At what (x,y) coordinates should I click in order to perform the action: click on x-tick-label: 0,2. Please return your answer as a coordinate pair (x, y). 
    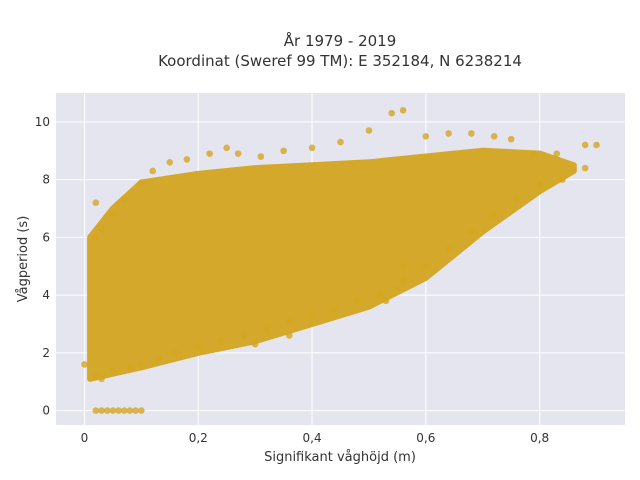
    Looking at the image, I should click on (198, 438).